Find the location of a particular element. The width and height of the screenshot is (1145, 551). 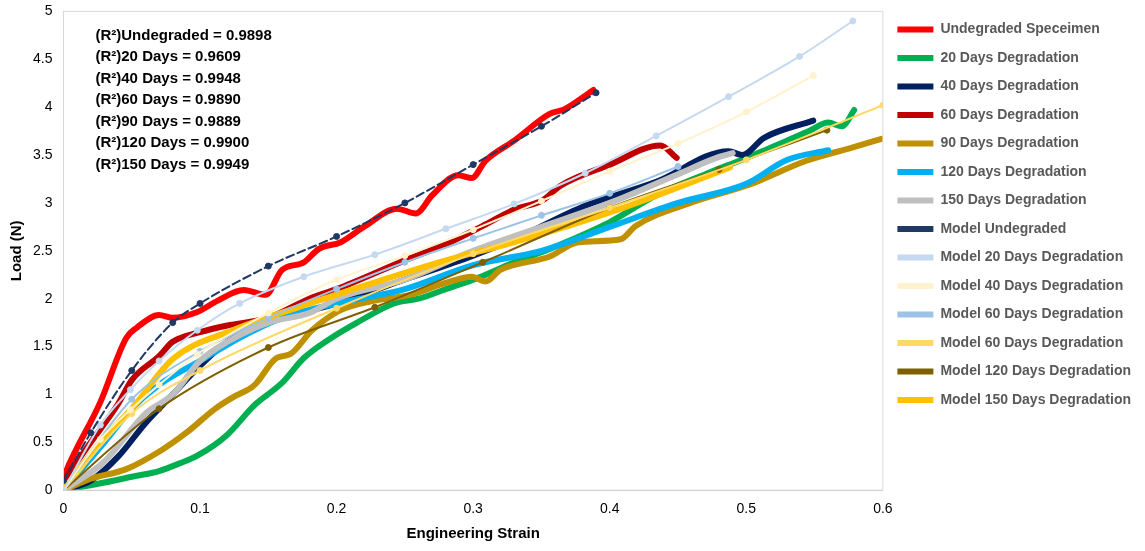

y-tick-label: 5 is located at coordinates (48, 10).